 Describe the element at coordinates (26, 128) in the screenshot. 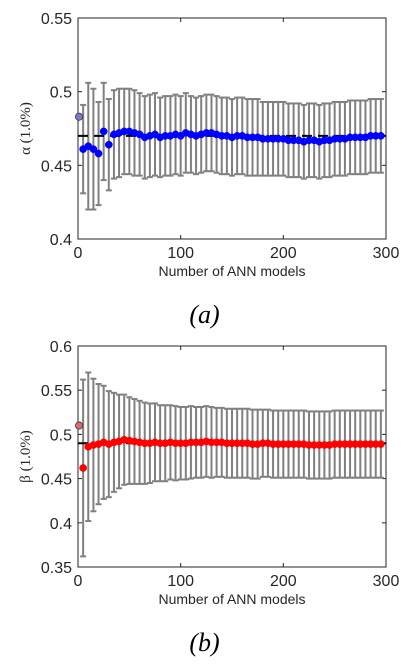

I see `y-axis-label: α (1.0%)` at that location.